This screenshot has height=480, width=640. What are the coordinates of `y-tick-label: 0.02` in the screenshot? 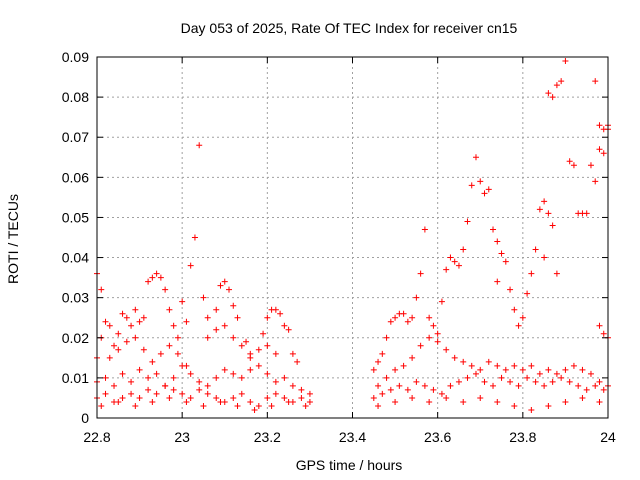 It's located at (75, 338).